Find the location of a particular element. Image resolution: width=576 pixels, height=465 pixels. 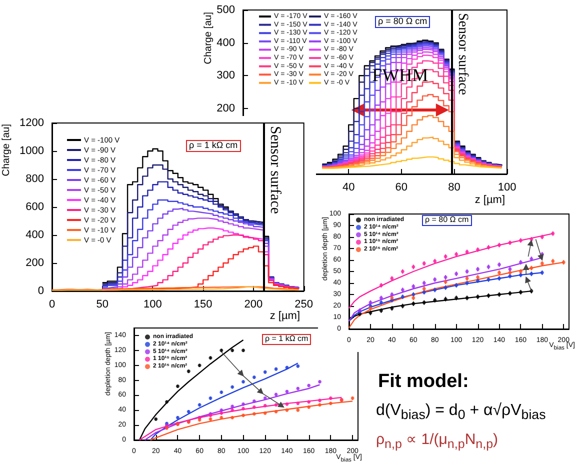

x-tick-label: 60 is located at coordinates (401, 188).